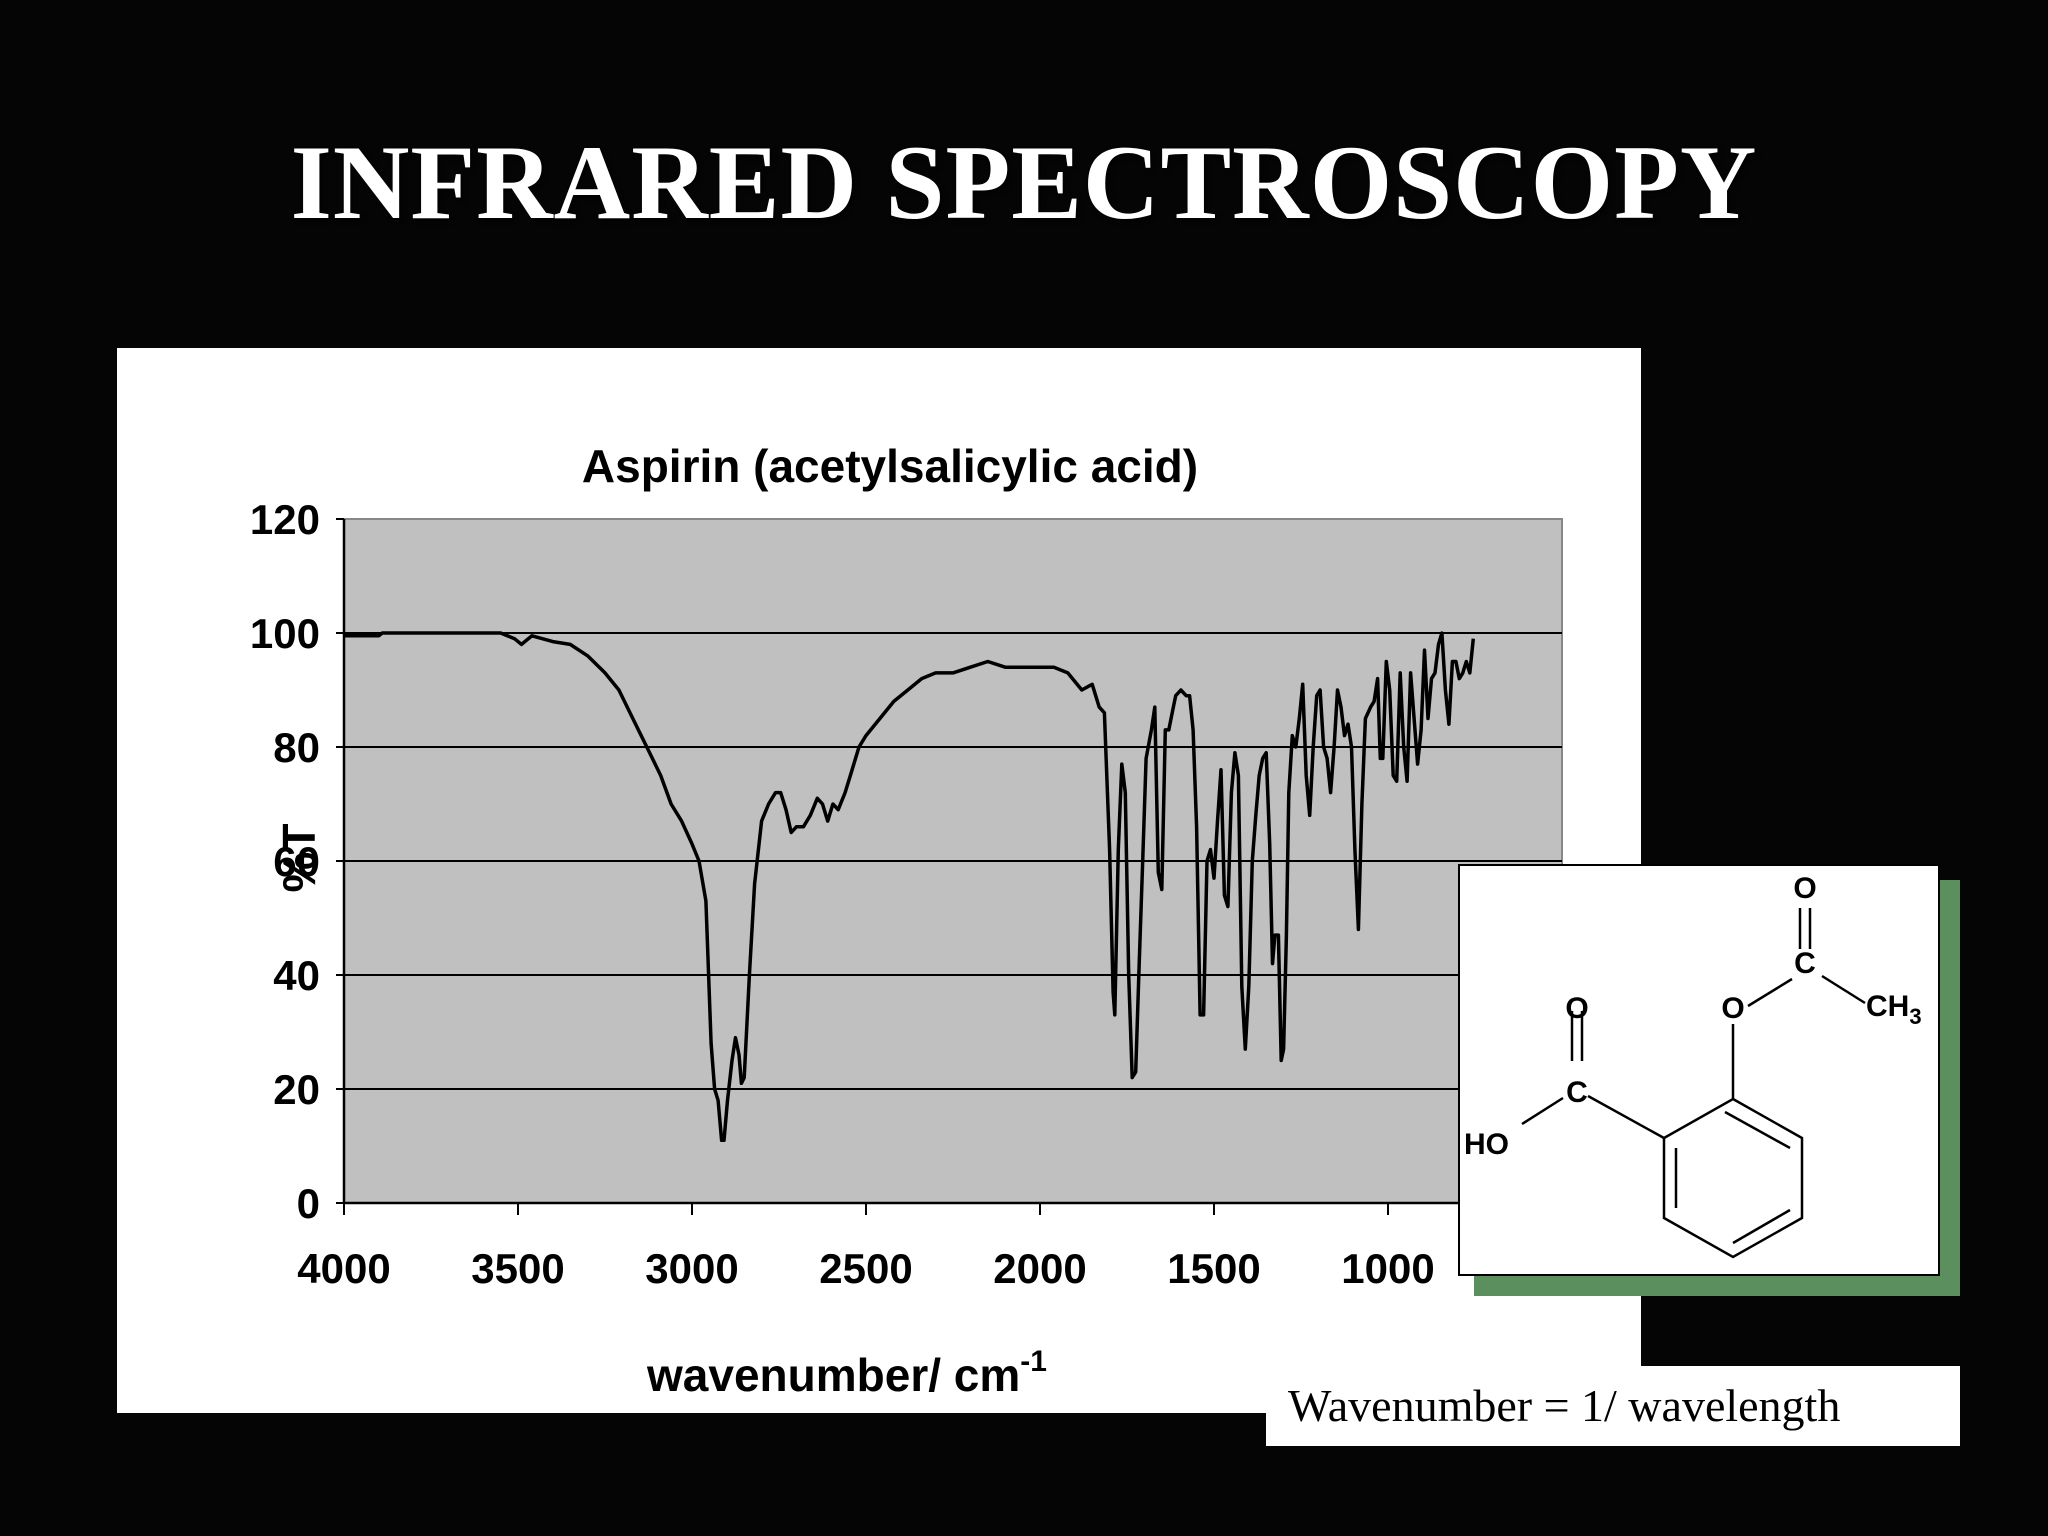 This screenshot has height=1536, width=2048. Describe the element at coordinates (1805, 963) in the screenshot. I see `structure-label-c-right: C` at that location.